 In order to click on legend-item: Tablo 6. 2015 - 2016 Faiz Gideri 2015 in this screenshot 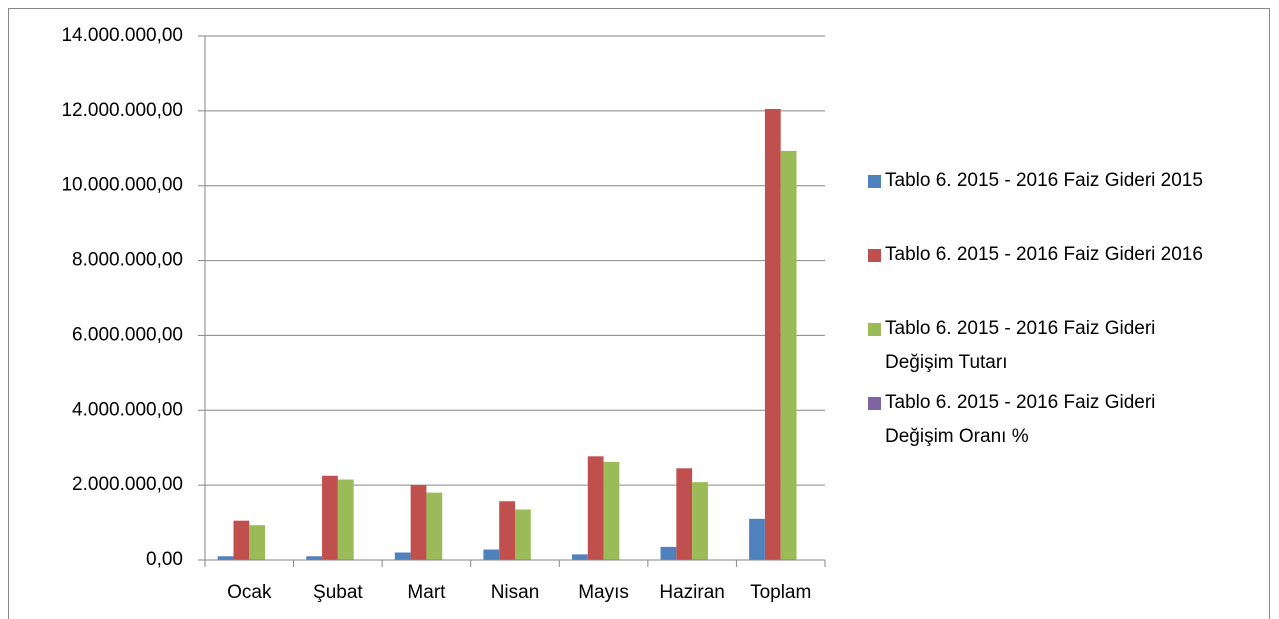, I will do `click(1048, 181)`.